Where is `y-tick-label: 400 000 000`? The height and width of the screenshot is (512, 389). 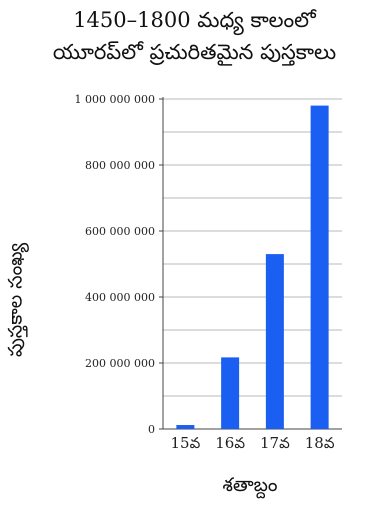 y-tick-label: 400 000 000 is located at coordinates (120, 297).